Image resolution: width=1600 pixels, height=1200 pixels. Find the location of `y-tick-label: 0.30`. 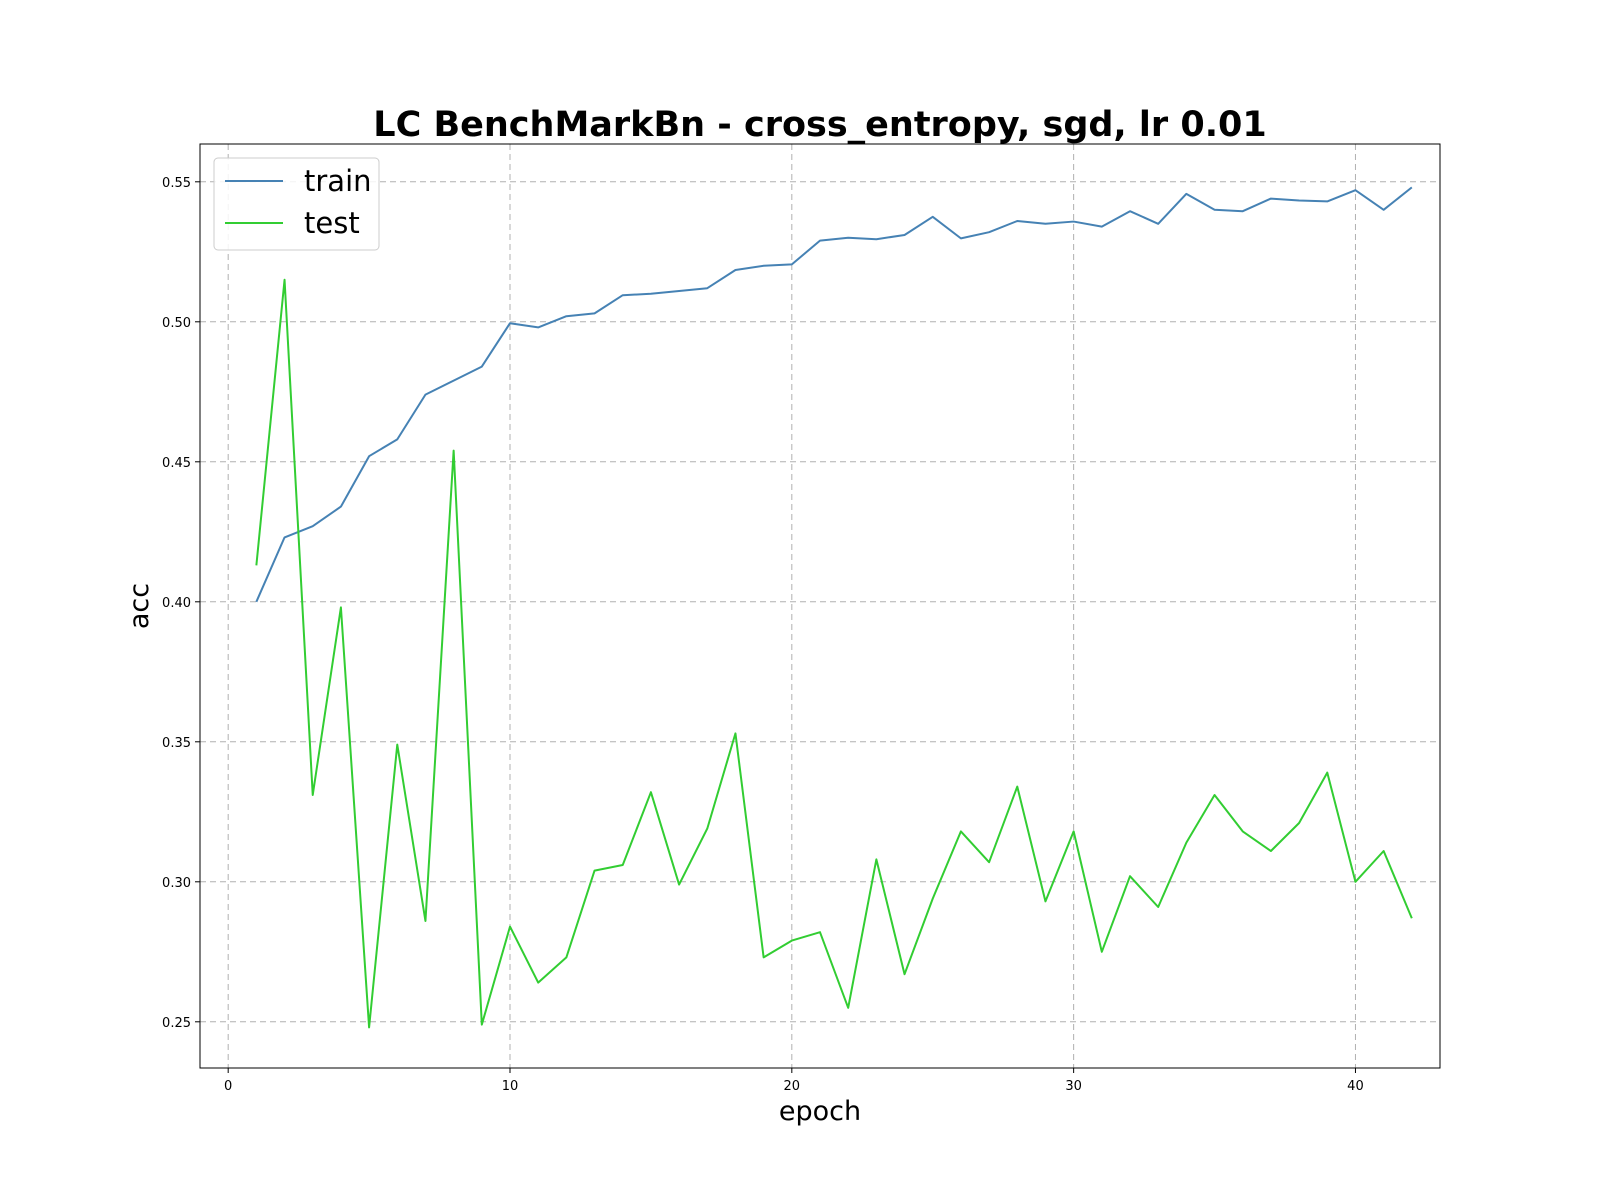

y-tick-label: 0.30 is located at coordinates (176, 883).